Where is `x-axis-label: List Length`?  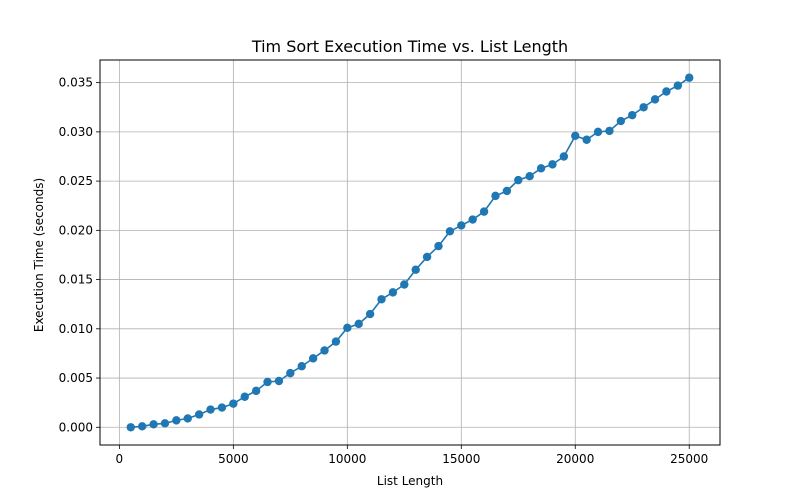
x-axis-label: List Length is located at coordinates (410, 481).